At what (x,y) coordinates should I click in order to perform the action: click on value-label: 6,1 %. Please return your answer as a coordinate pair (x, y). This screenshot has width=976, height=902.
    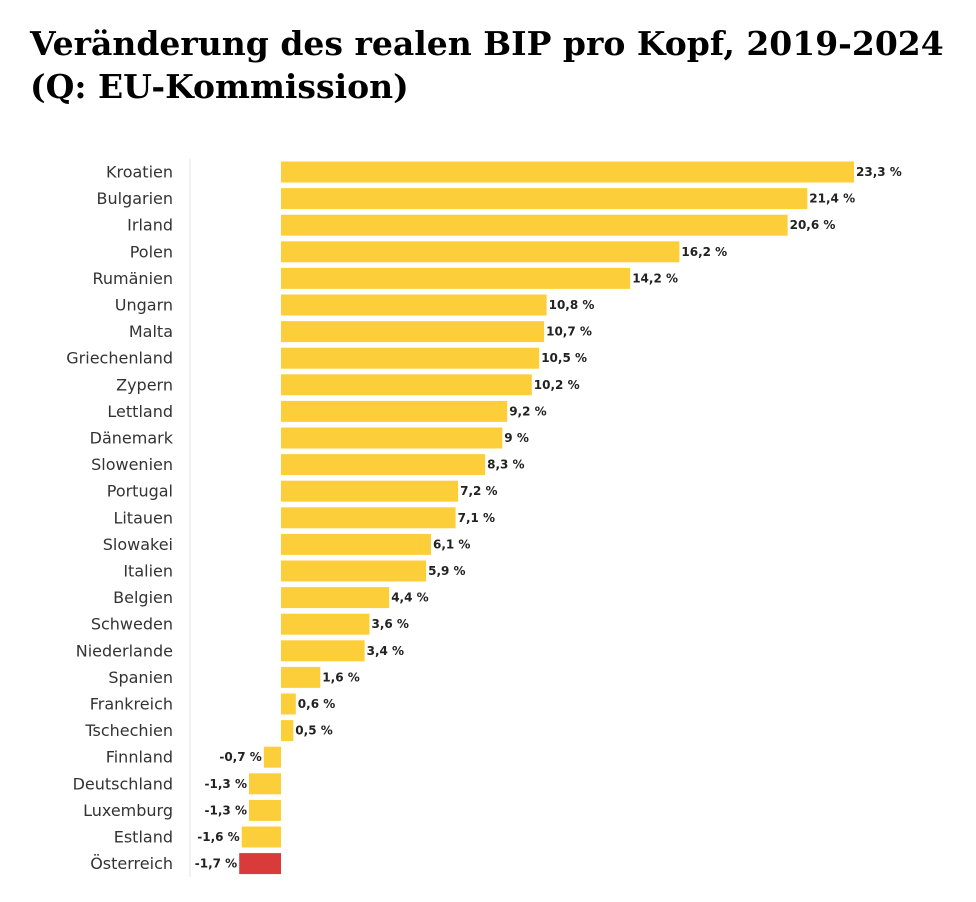
    Looking at the image, I should click on (451, 544).